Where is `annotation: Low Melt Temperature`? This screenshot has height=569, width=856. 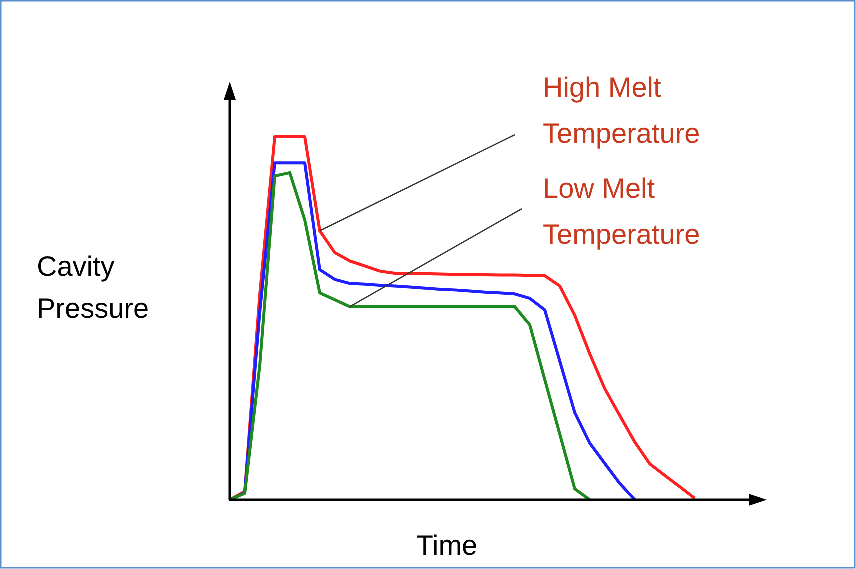 annotation: Low Melt Temperature is located at coordinates (621, 211).